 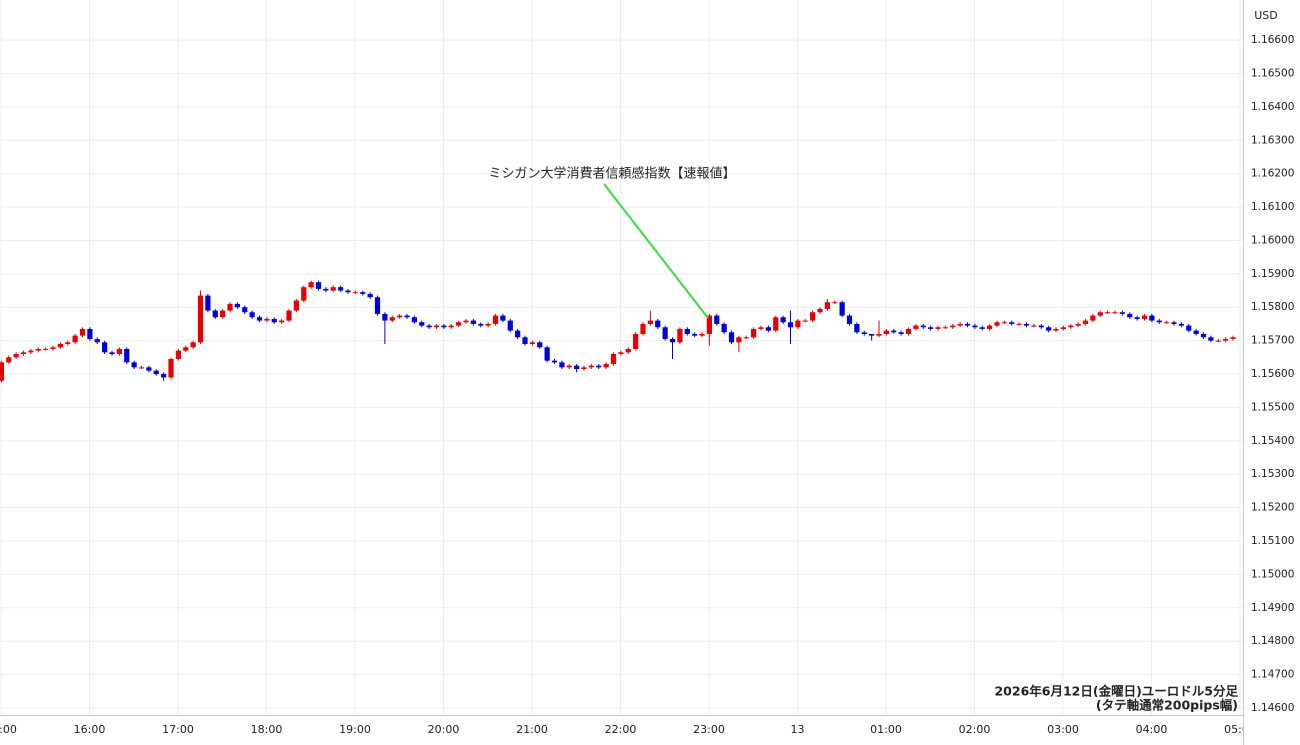 I want to click on y-tick-label: 1.16000, so click(x=1272, y=240).